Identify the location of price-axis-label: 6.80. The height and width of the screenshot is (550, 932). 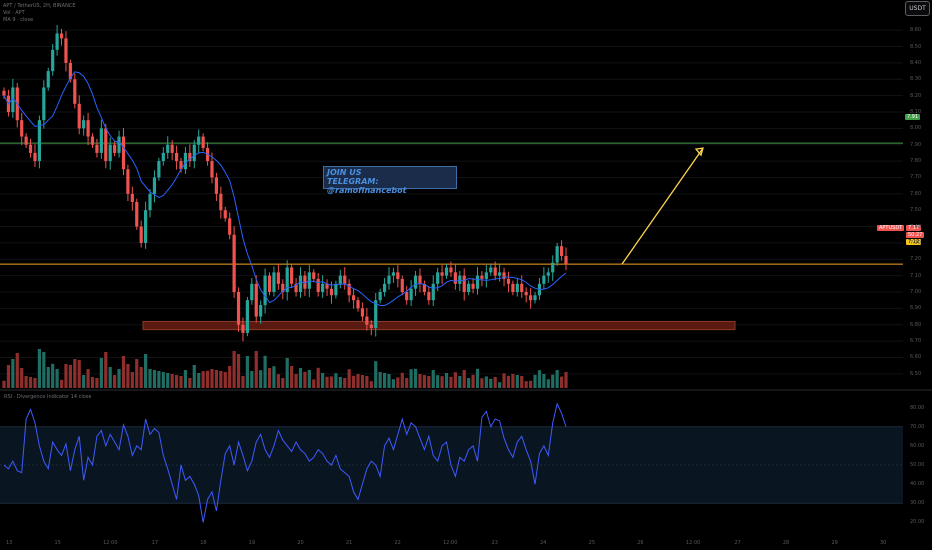
(916, 324).